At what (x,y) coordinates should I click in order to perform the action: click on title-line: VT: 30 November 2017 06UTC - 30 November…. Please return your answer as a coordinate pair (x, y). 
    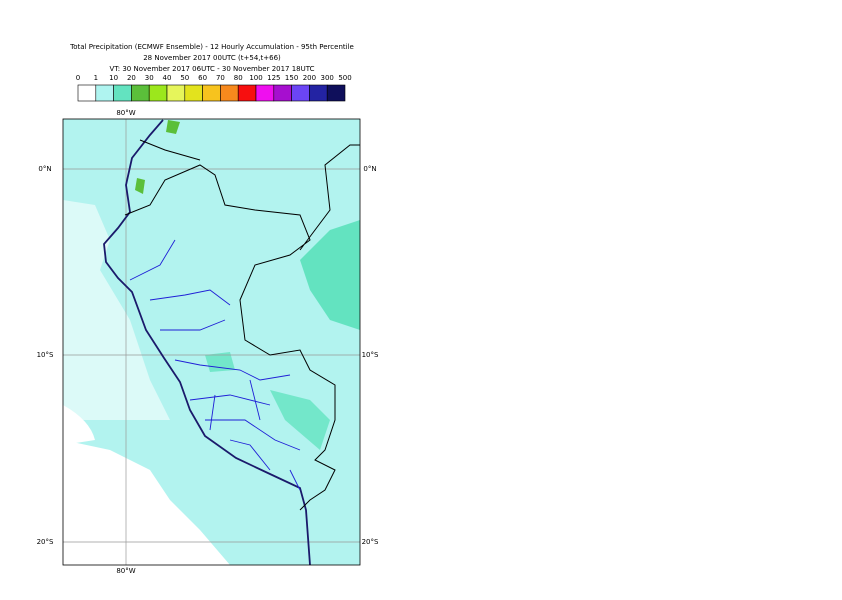
    Looking at the image, I should click on (211, 69).